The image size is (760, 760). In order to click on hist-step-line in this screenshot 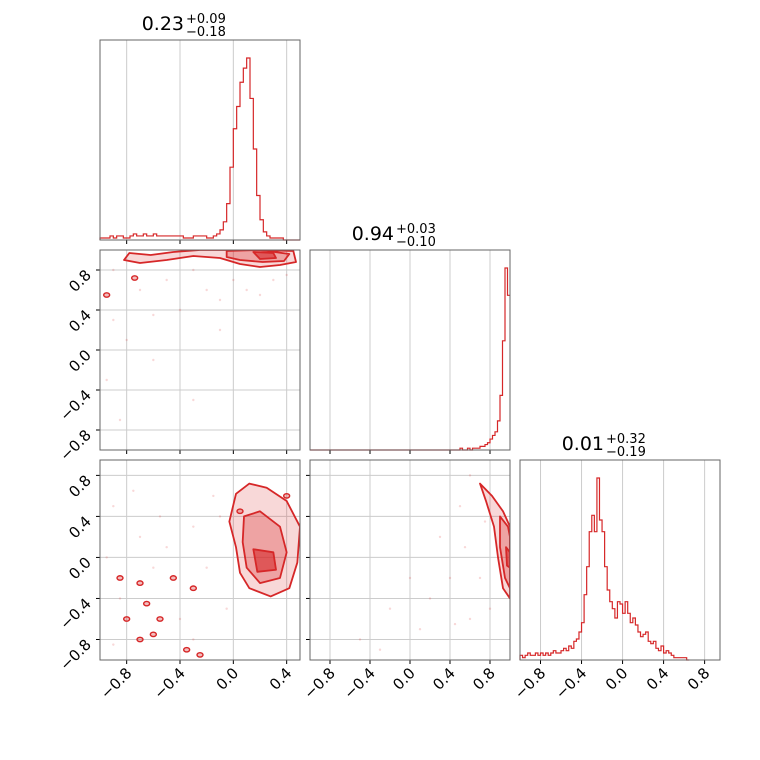, I will do `click(604, 569)`.